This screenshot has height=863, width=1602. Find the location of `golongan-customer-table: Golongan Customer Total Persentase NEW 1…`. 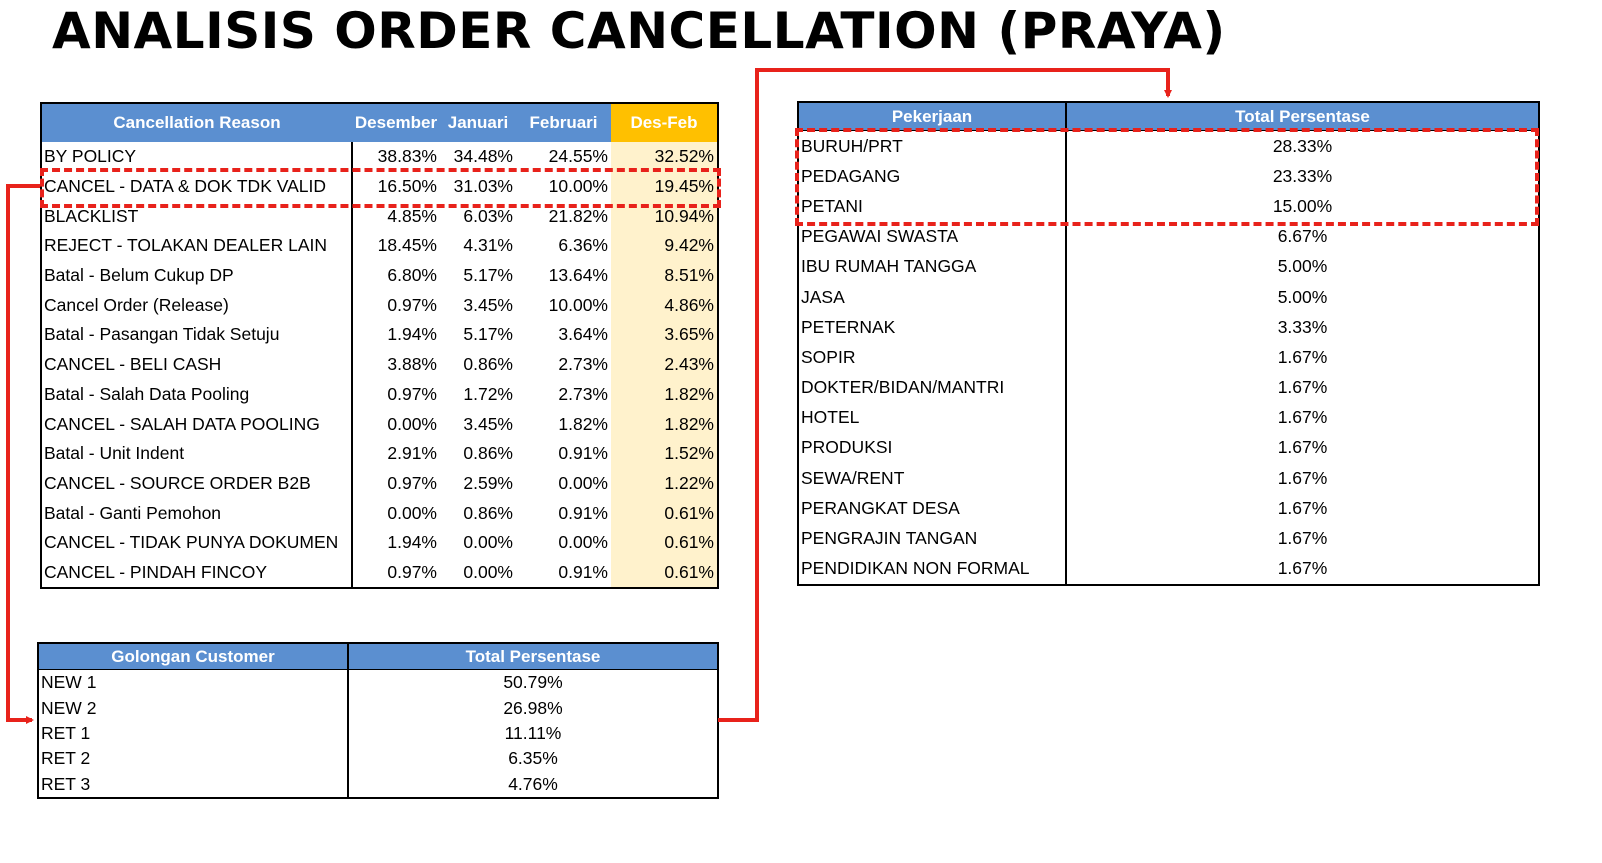

golongan-customer-table: Golongan Customer Total Persentase NEW 1… is located at coordinates (378, 720).